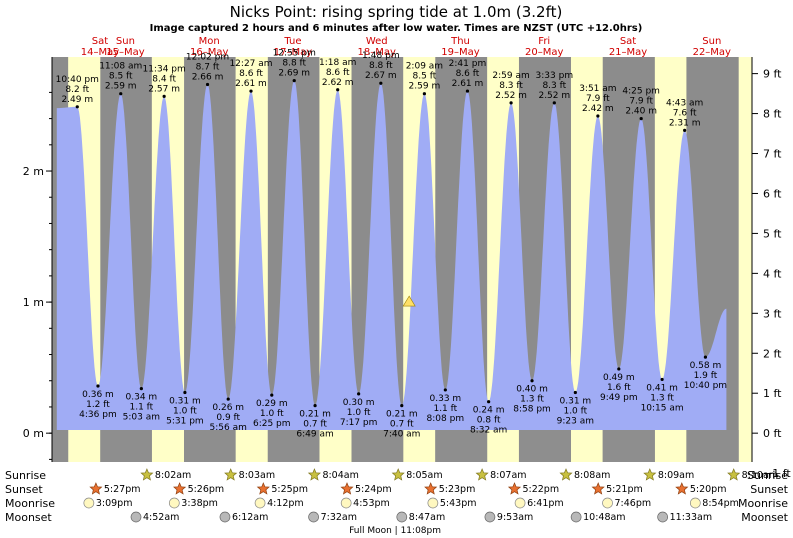 The image size is (793, 538). Describe the element at coordinates (250, 64) in the screenshot. I see `high-tide-time: 12:27 am` at that location.